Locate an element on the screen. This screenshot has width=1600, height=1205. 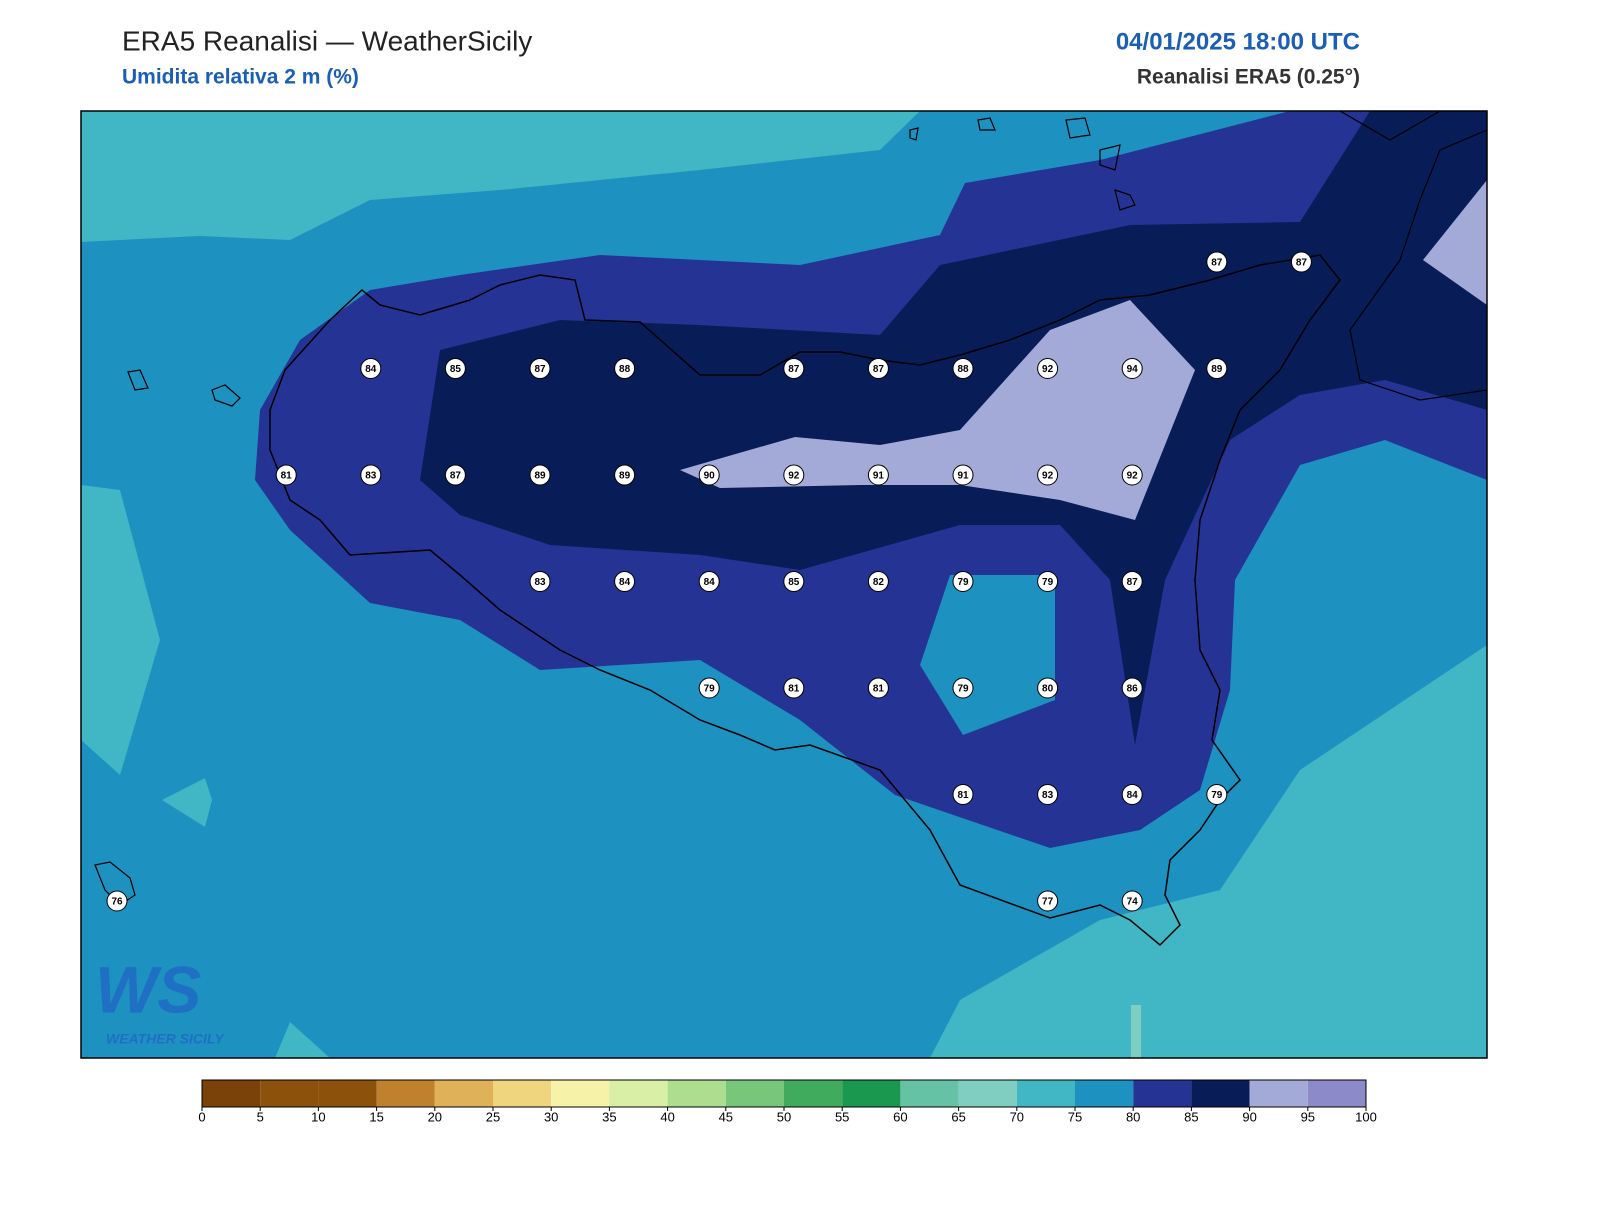
colorbar-tick-label: 50 is located at coordinates (784, 1116).